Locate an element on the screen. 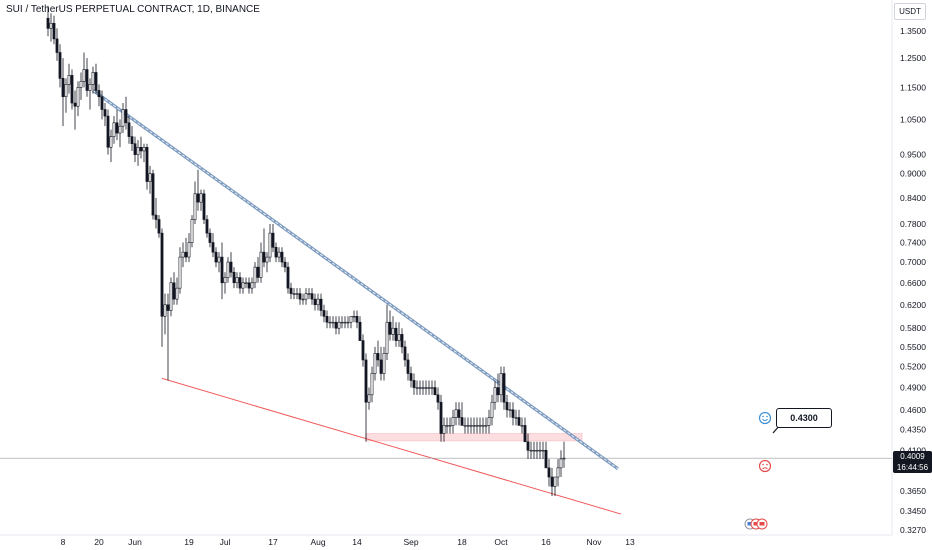  smile-icon-mouth is located at coordinates (765, 420).